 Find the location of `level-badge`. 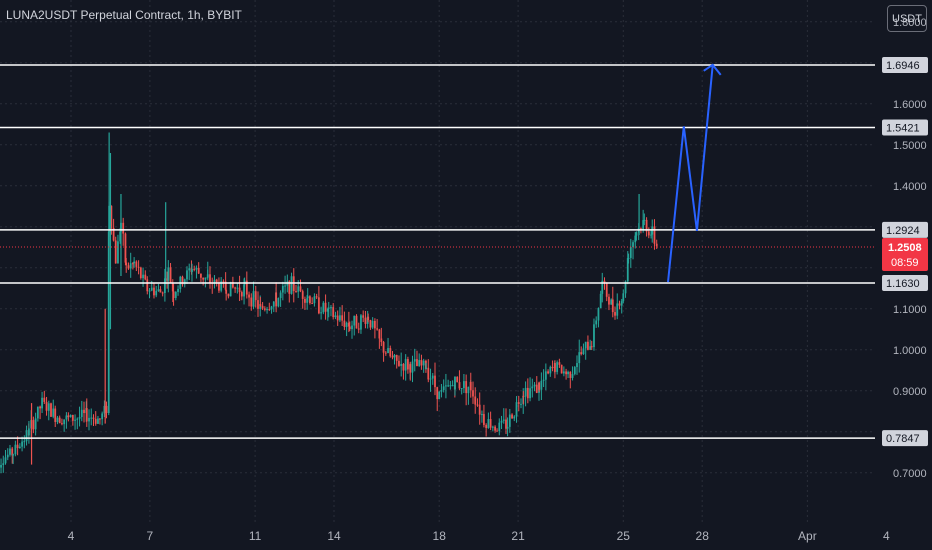

level-badge is located at coordinates (905, 65).